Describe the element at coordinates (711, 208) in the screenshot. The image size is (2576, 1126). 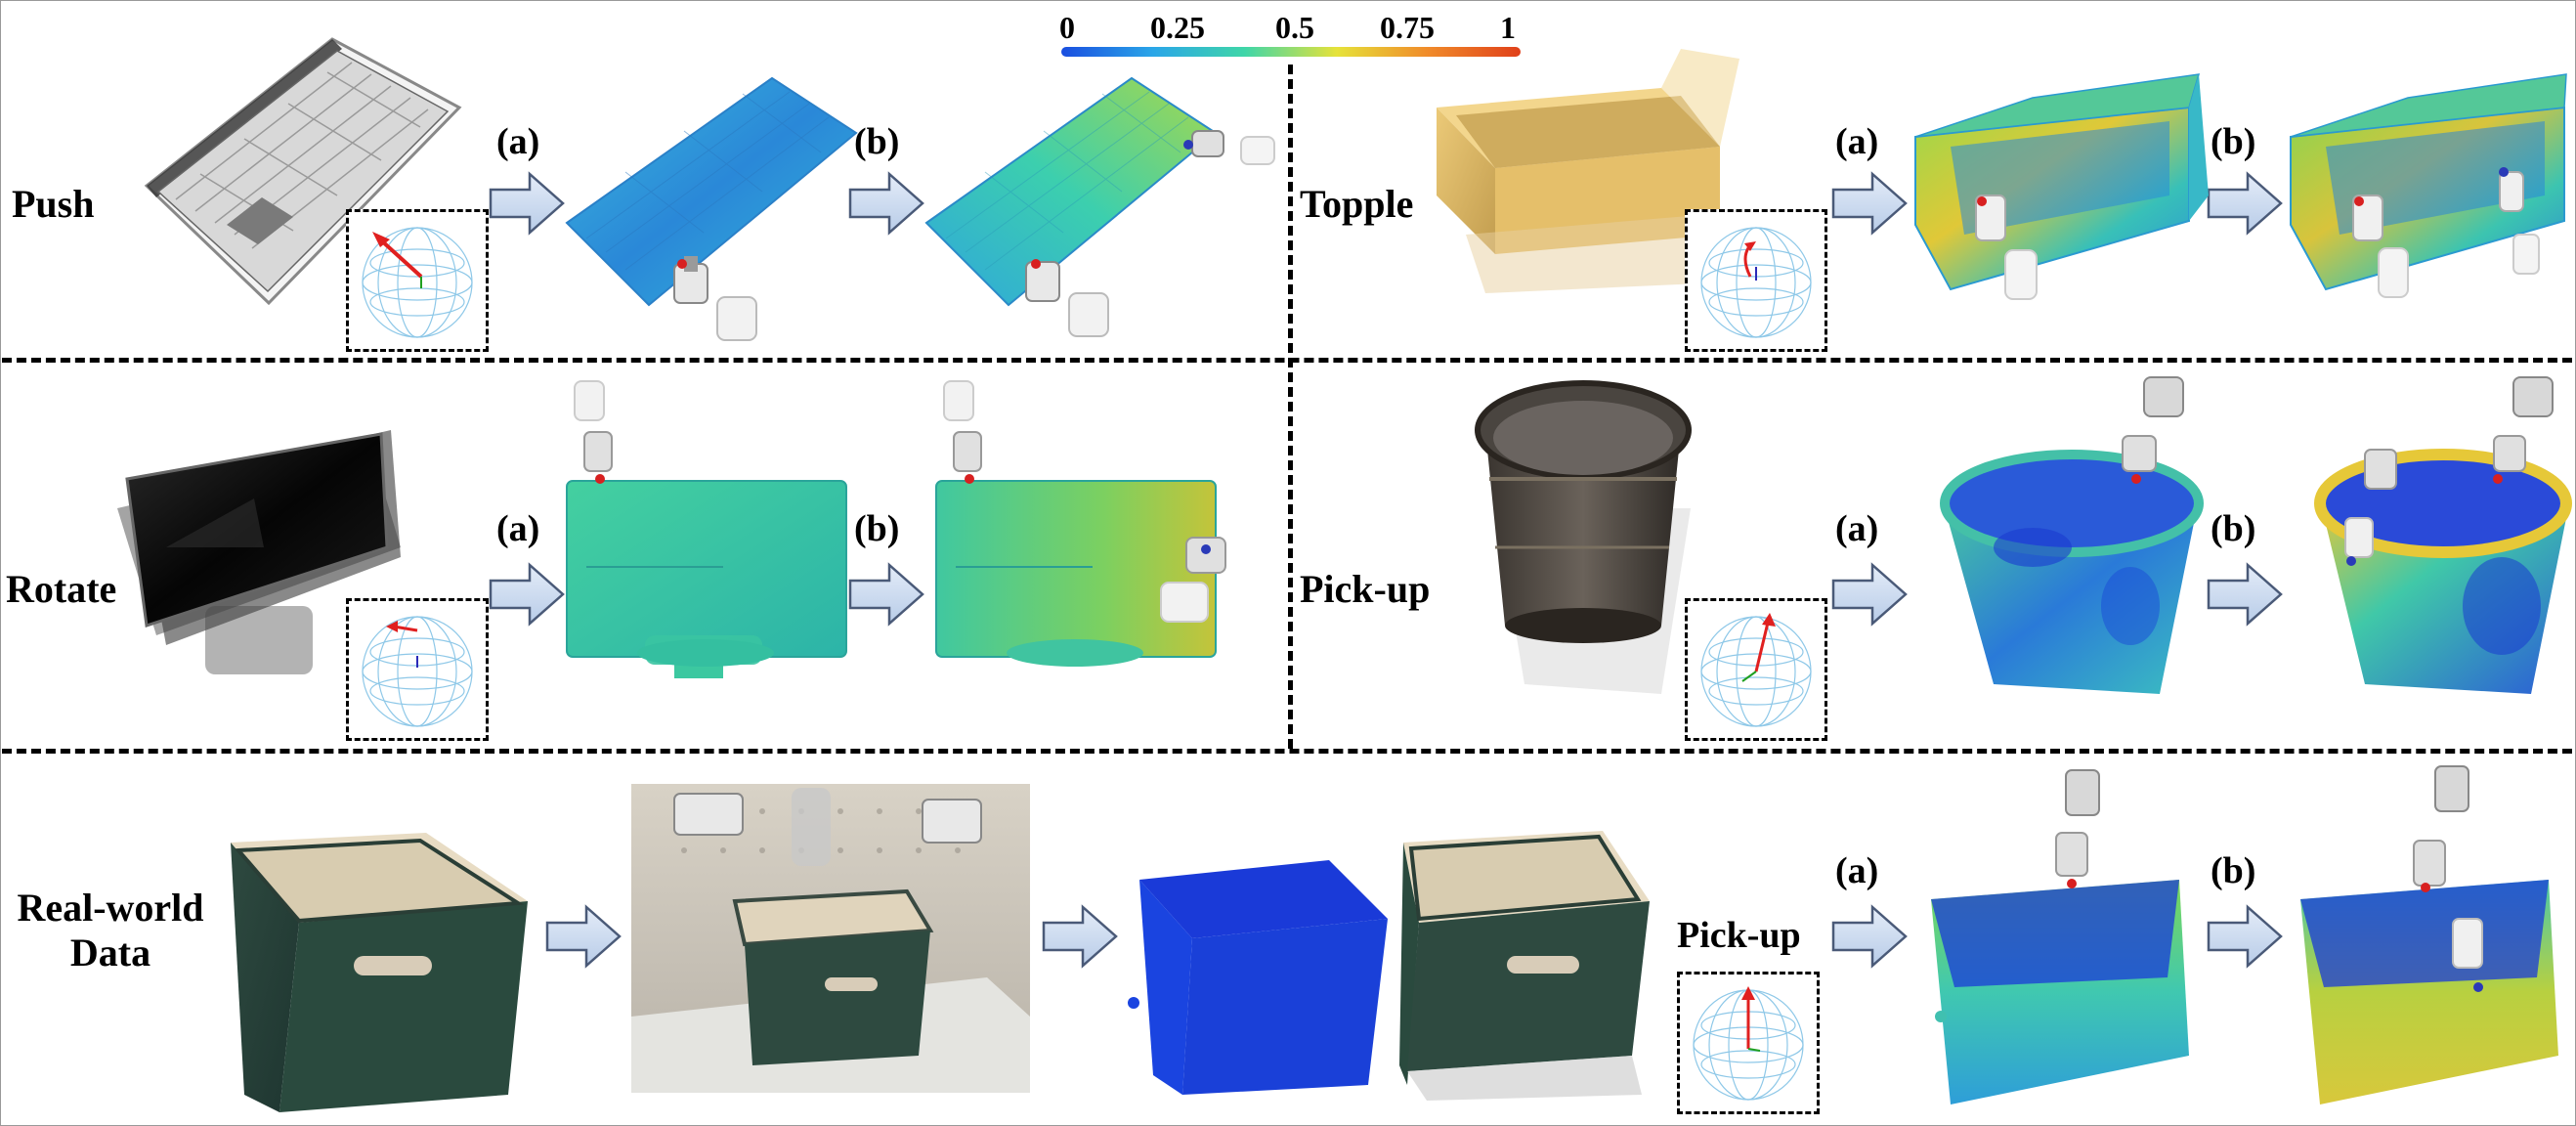
I see `push-pointcloud-a` at that location.